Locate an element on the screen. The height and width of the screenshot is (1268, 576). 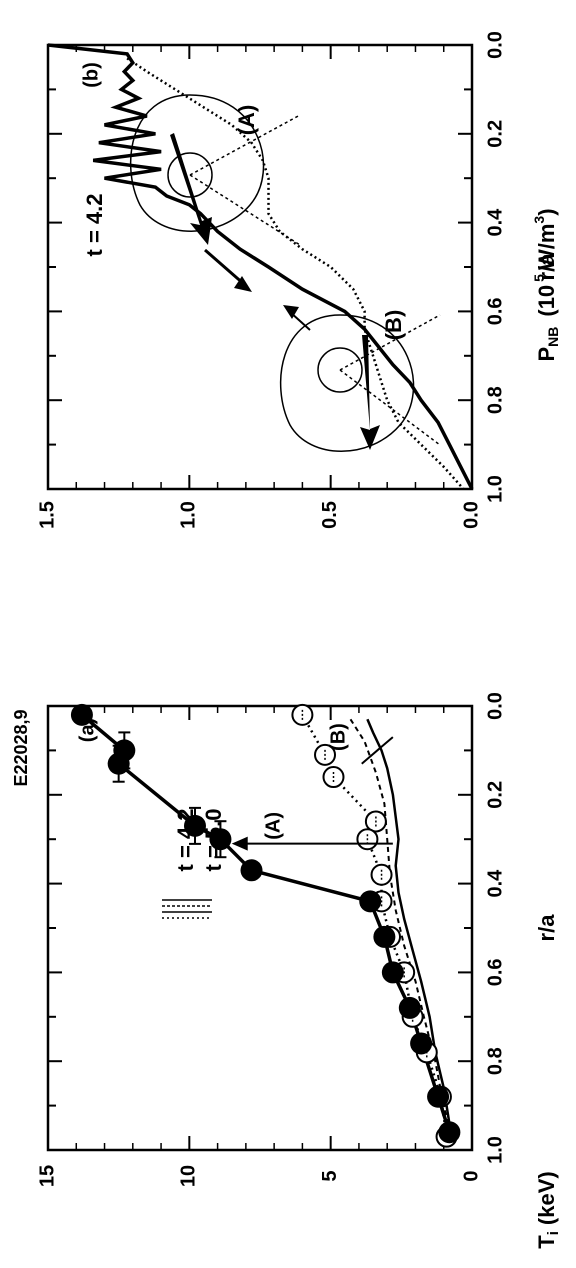
y-axis-title: Ti (keV) is located at coordinates (548, 1209).